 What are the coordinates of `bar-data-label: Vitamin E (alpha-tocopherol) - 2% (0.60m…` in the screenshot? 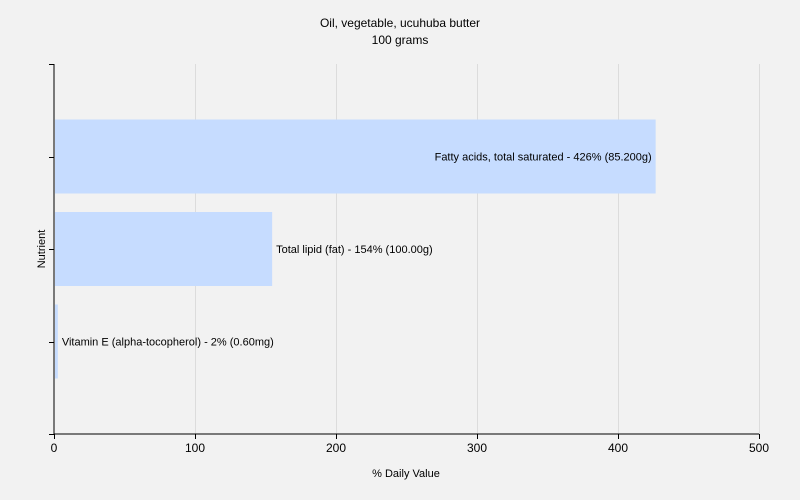 It's located at (168, 342).